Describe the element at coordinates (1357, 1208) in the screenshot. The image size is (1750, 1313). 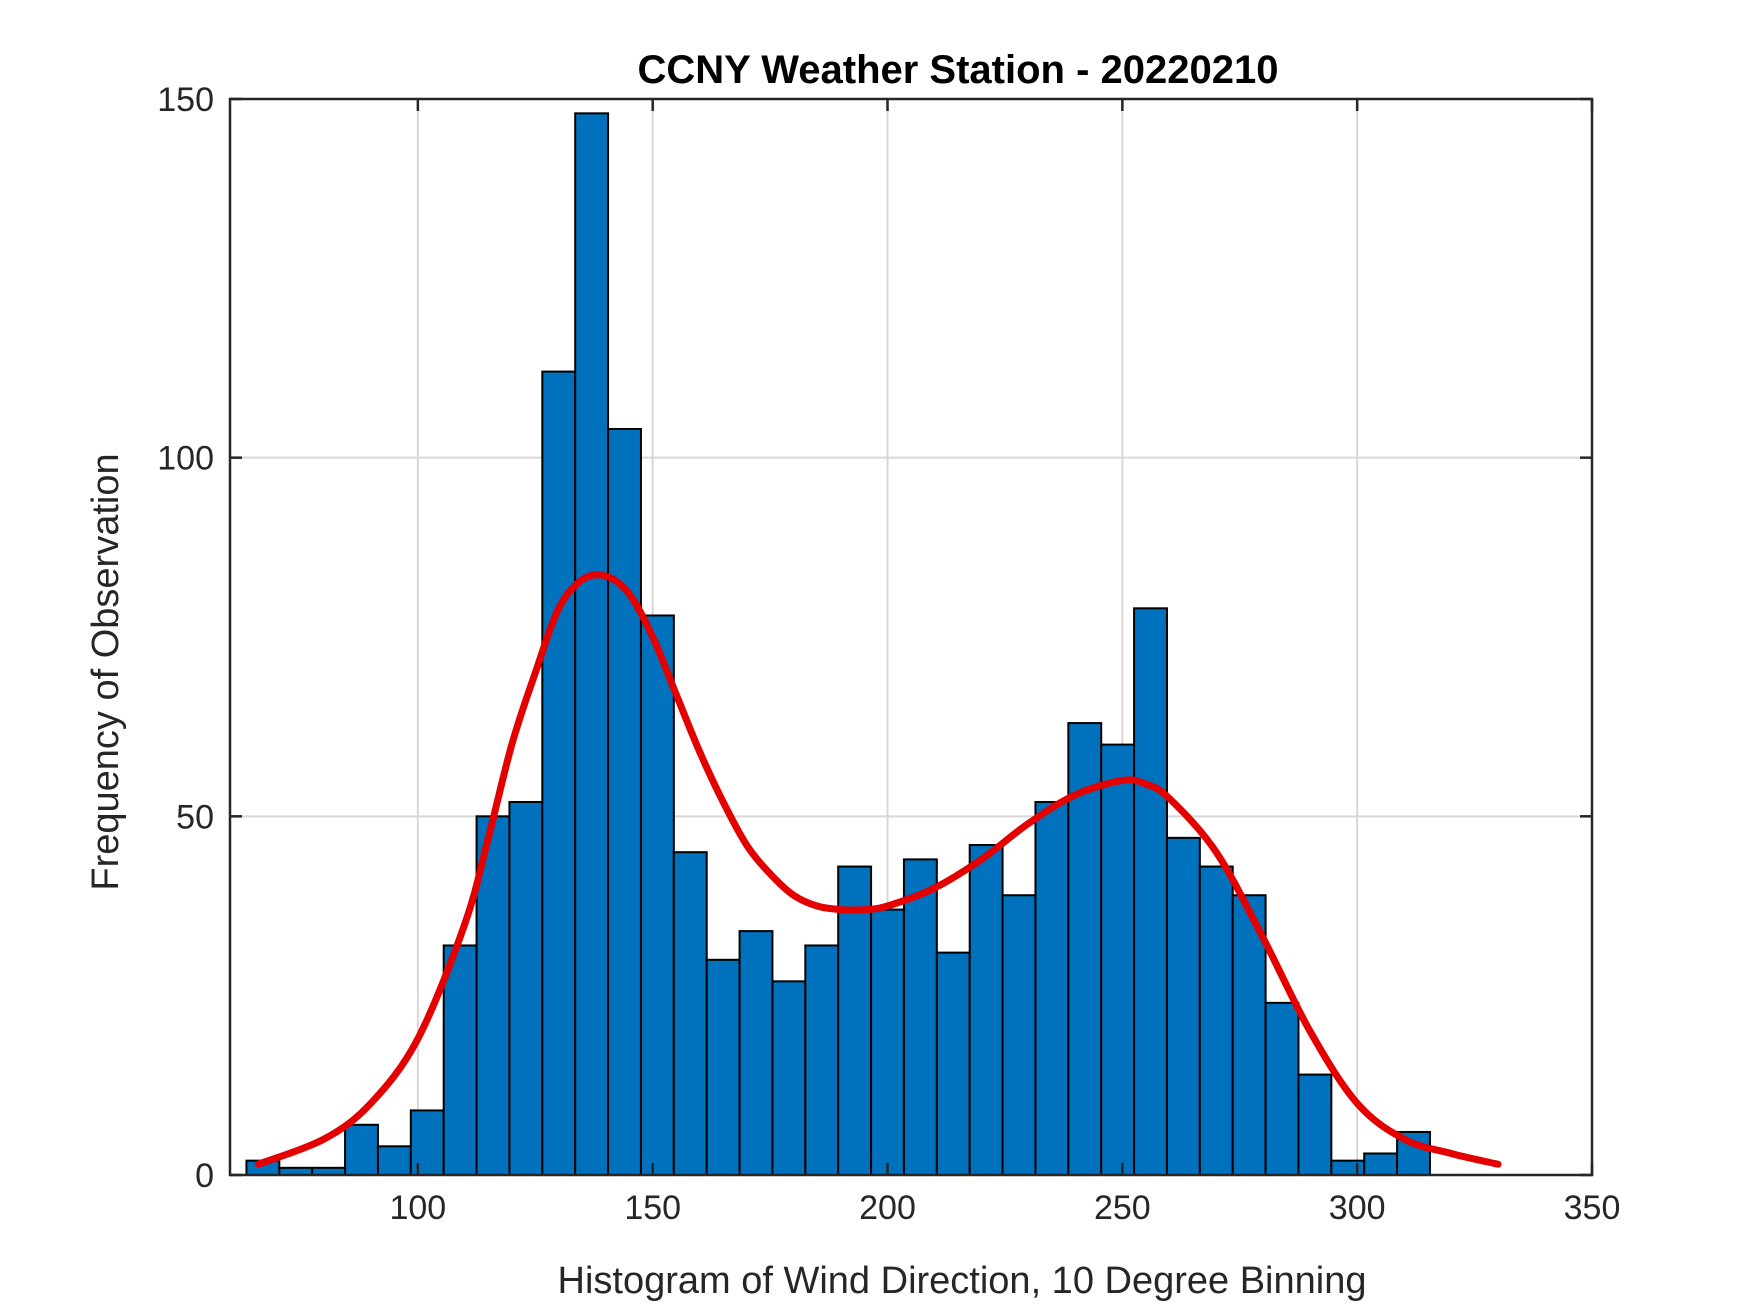
I see `x-tick-label: 300` at that location.